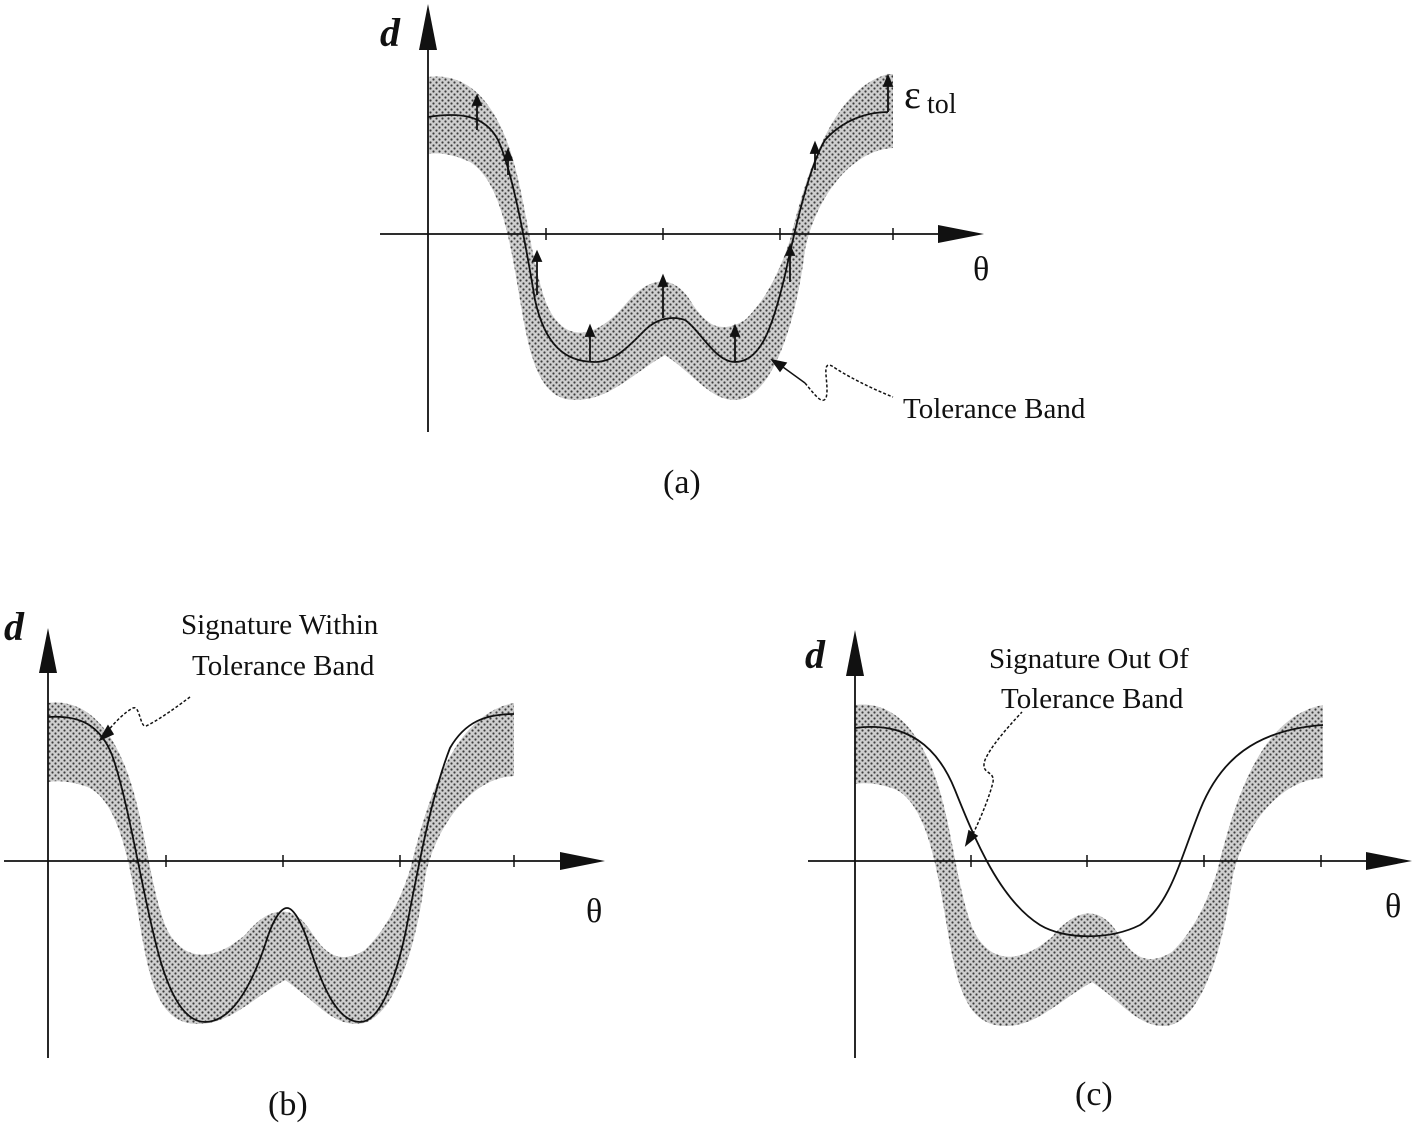  I want to click on annotation-line-1: Signature Within, so click(280, 625).